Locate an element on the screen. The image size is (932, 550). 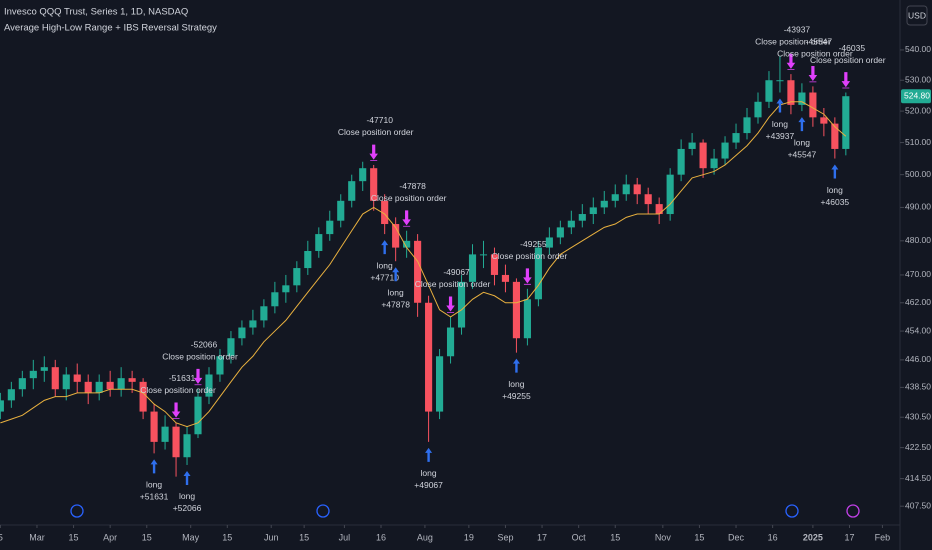
trade-signal: long +43937 is located at coordinates (780, 119).